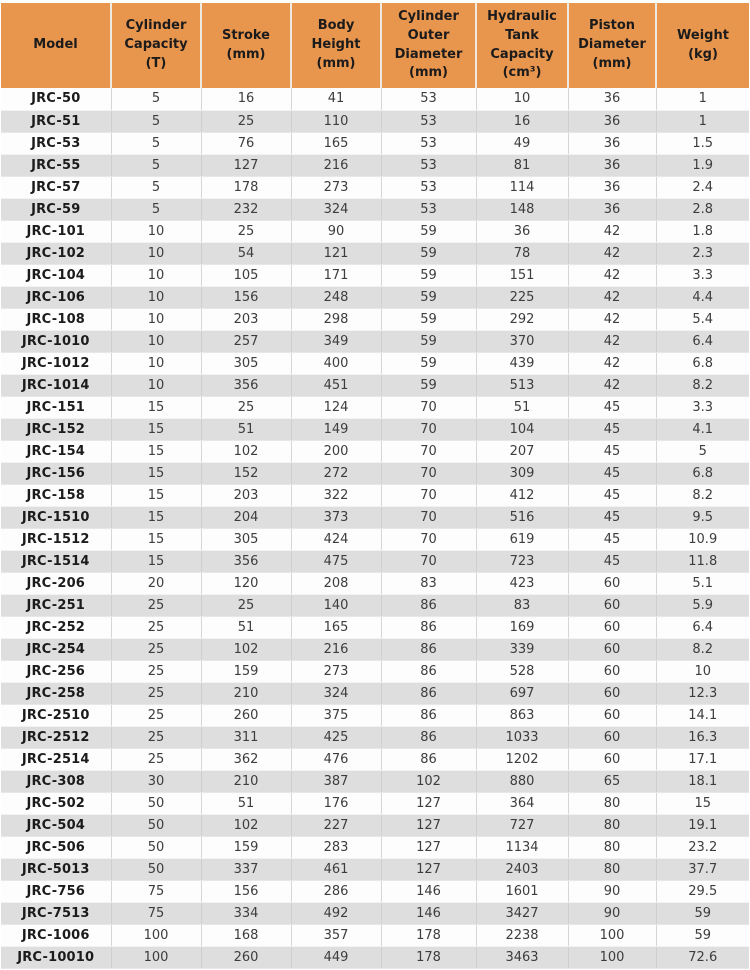  What do you see at coordinates (375, 473) in the screenshot?
I see `table-row: JRC-156 15 152 272 70 309 45 6.8` at bounding box center [375, 473].